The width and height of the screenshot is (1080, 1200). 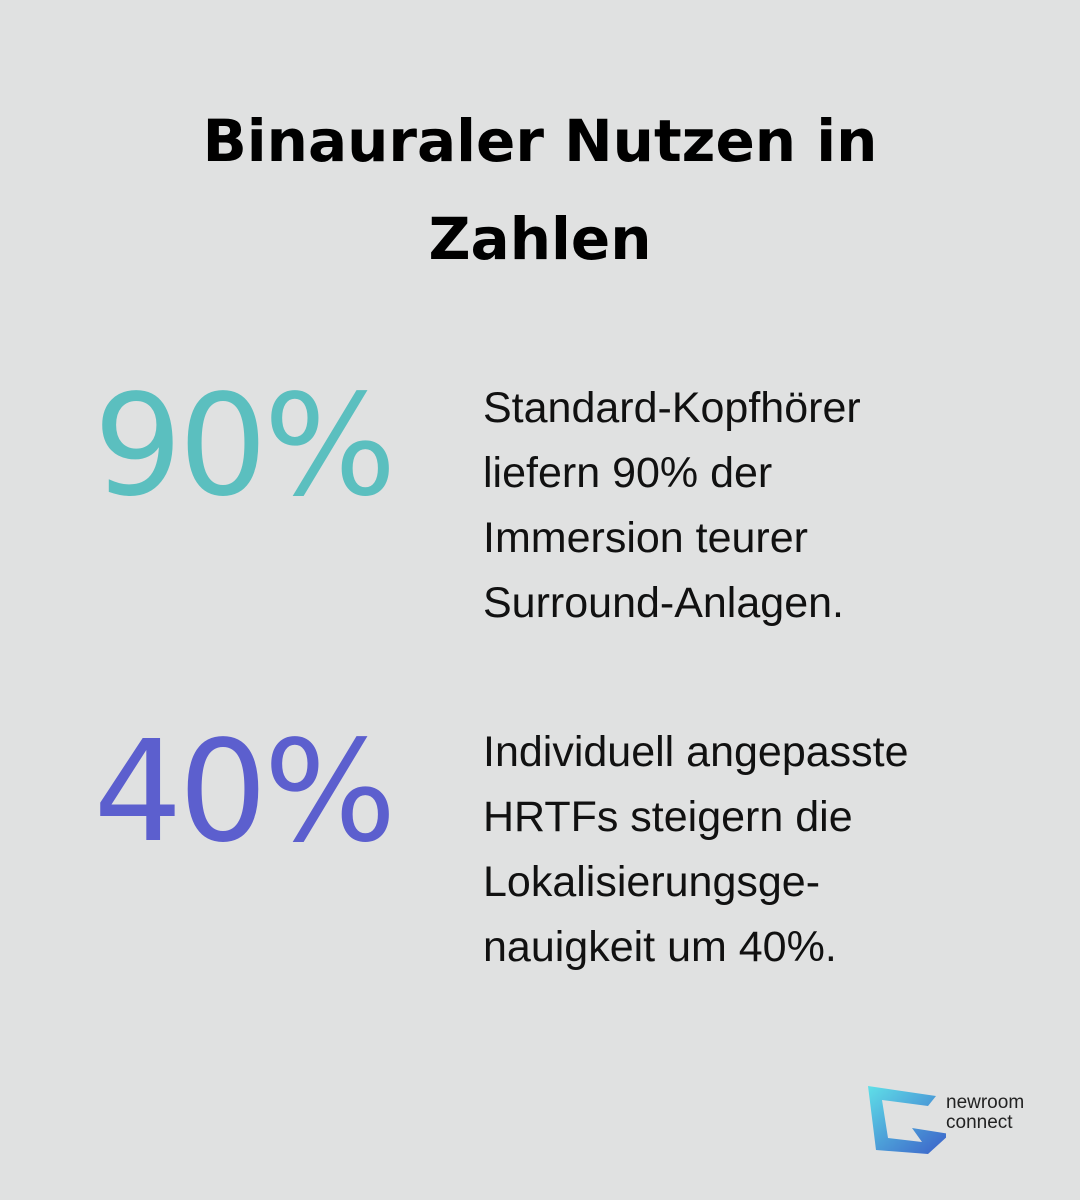 I want to click on text-line: Lokalisierungsge-, so click(x=652, y=882).